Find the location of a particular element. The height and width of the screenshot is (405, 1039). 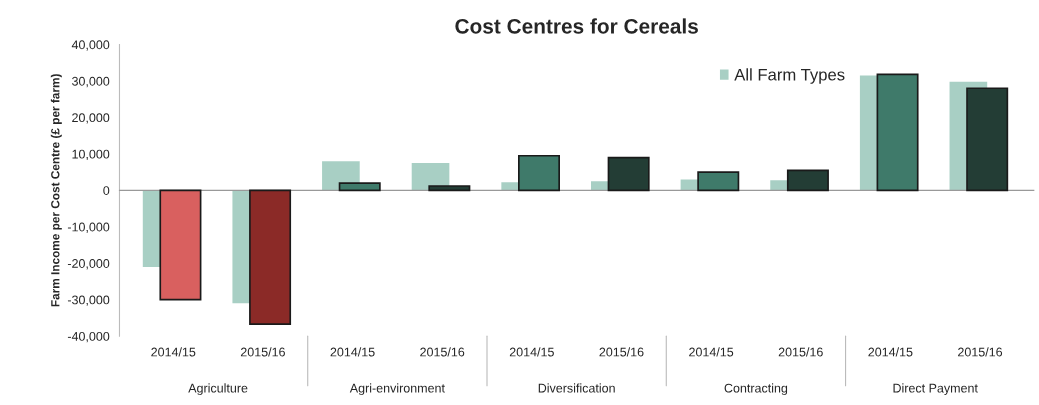

y-axis-title: Farm Income per Cost Centre (£ per farm) is located at coordinates (56, 190).